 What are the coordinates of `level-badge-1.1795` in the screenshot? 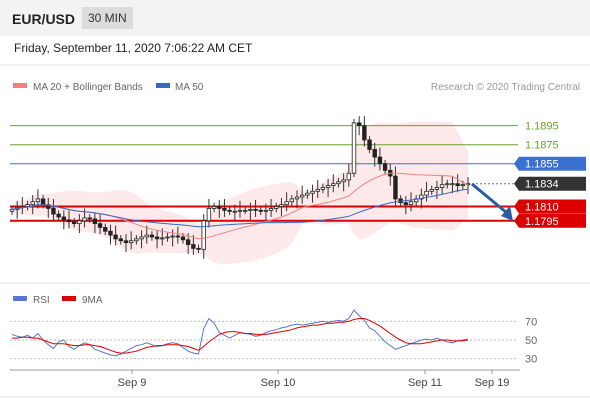 It's located at (550, 220).